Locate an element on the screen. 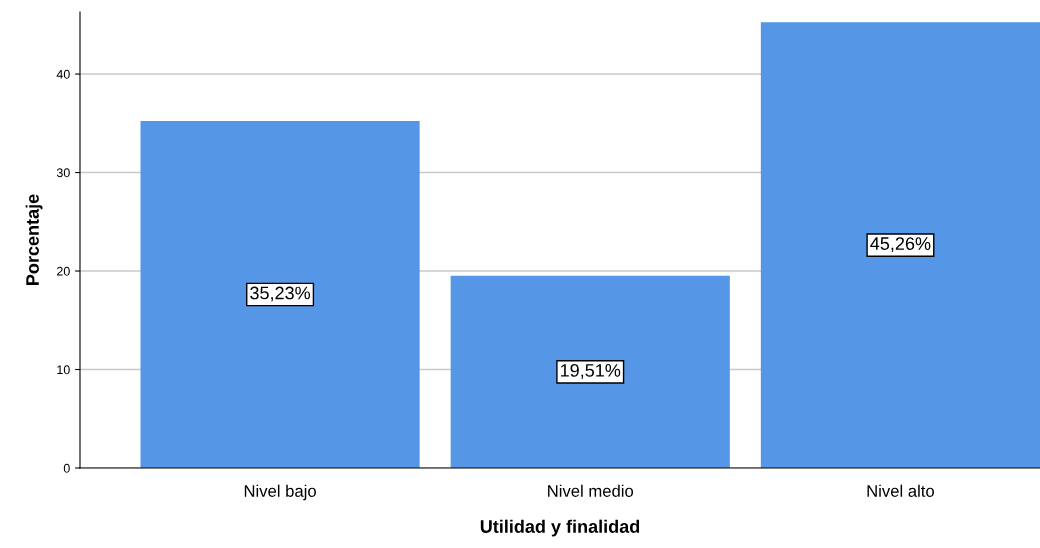 The height and width of the screenshot is (548, 1040). y-tick-label: 30 is located at coordinates (63, 173).